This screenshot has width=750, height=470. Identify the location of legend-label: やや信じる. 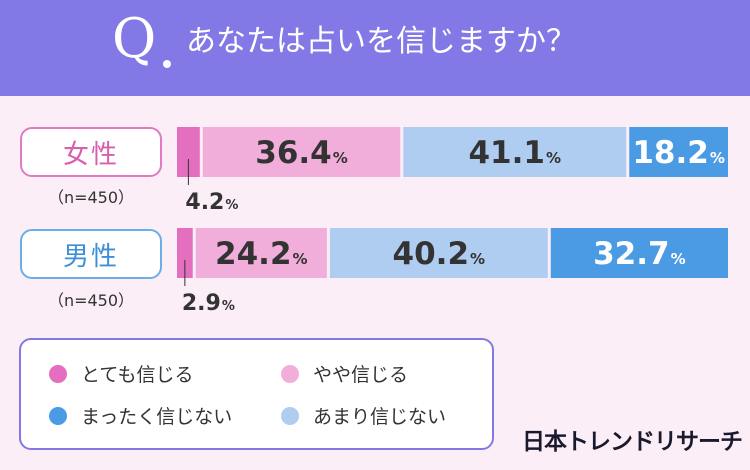
(361, 375).